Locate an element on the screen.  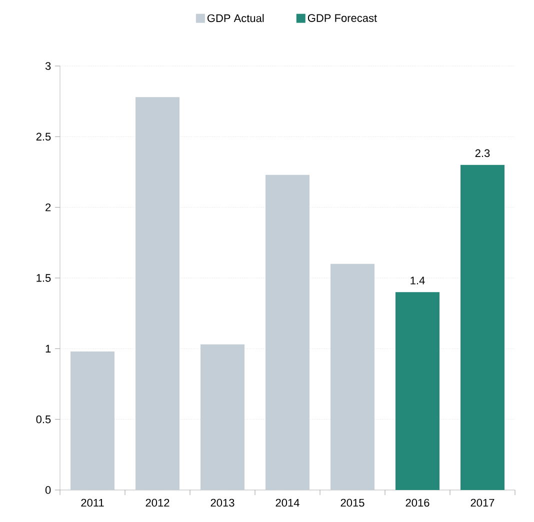
x-tick-label: 2015 is located at coordinates (352, 502).